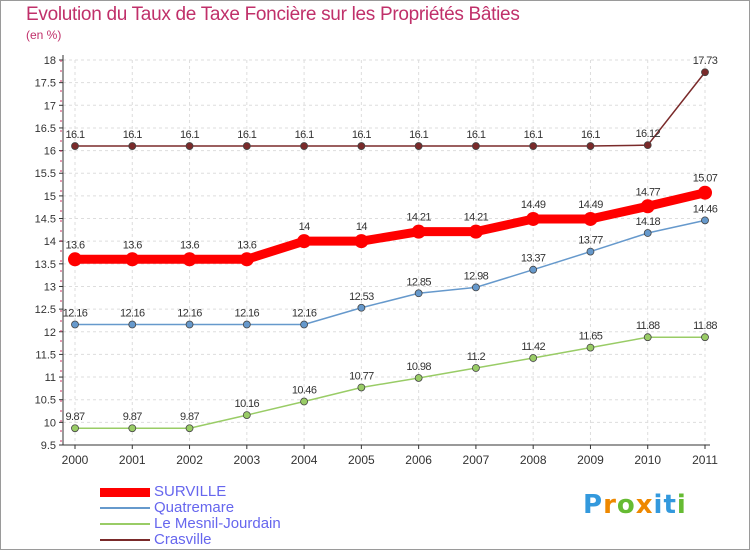 Image resolution: width=750 pixels, height=550 pixels. Describe the element at coordinates (125, 524) in the screenshot. I see `legend-swatch-le-mesnil-jourdain` at that location.